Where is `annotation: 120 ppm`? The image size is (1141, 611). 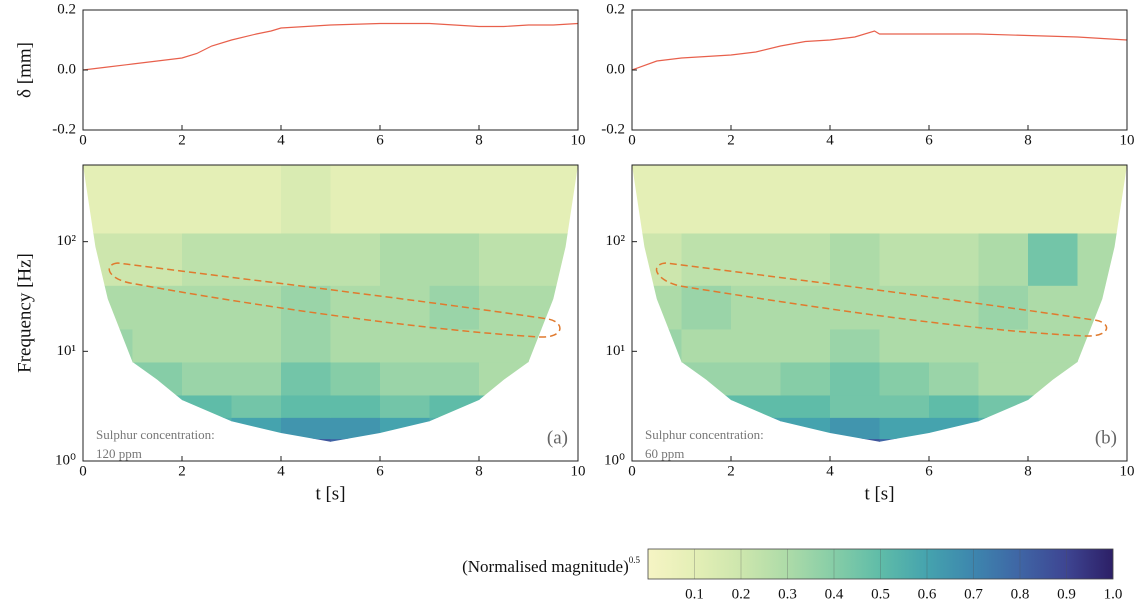 annotation: 120 ppm is located at coordinates (119, 453).